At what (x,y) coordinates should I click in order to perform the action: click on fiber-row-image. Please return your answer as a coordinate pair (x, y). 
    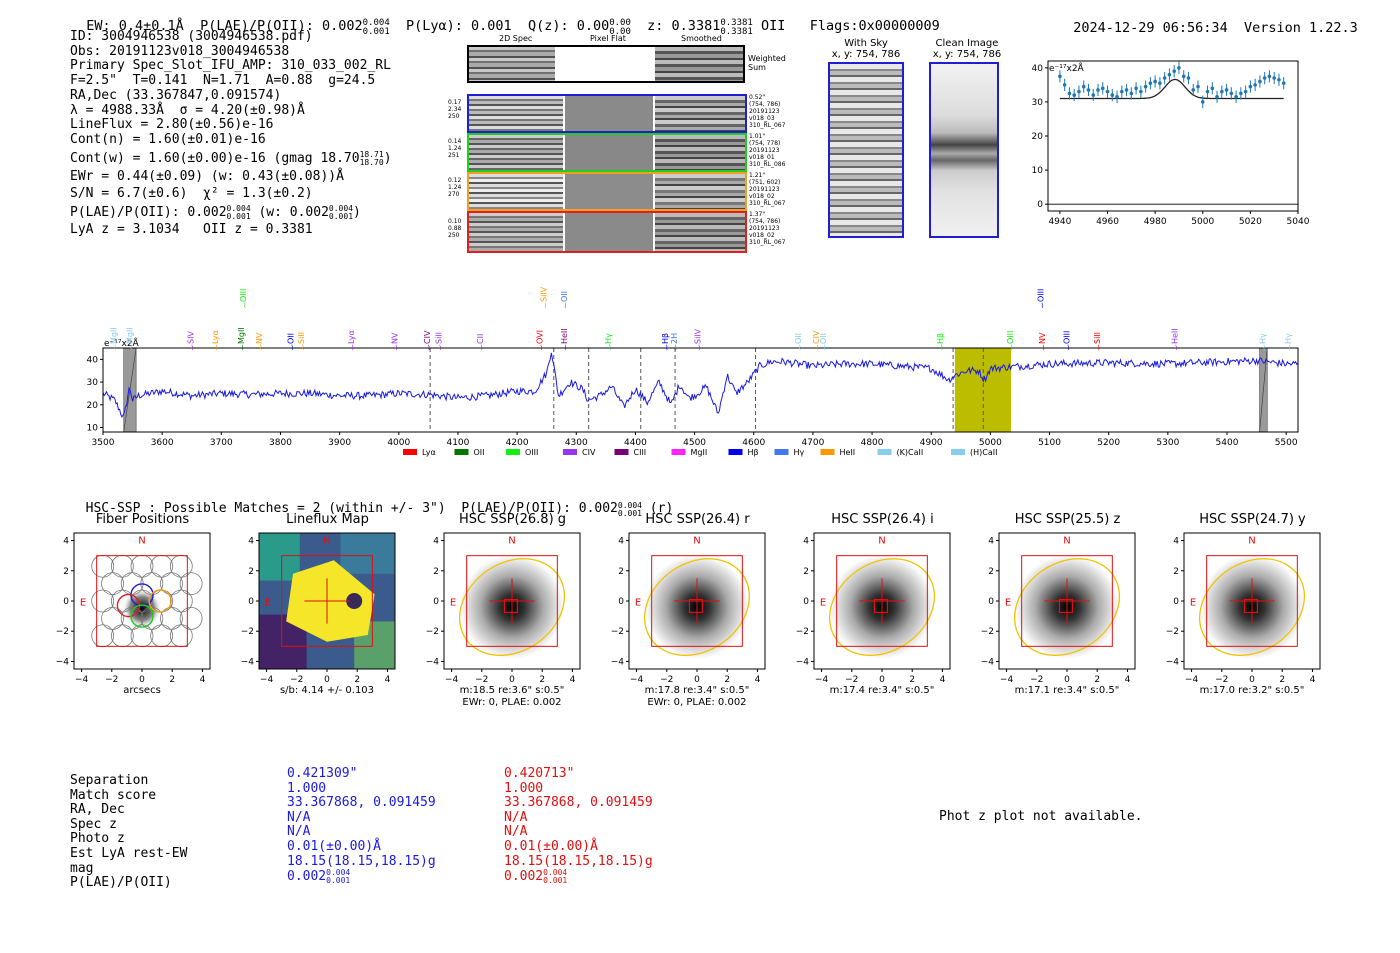
    Looking at the image, I should click on (607, 152).